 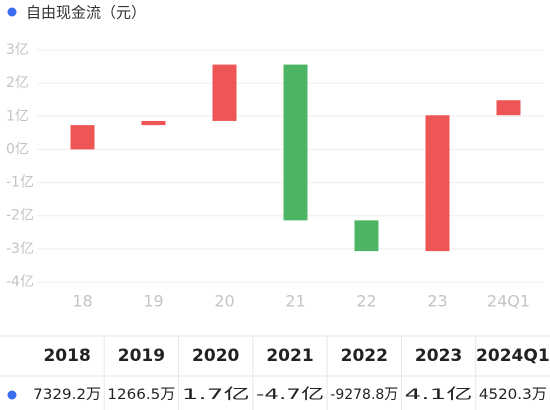 I want to click on table-cell: 4520.3万, so click(x=513, y=395).